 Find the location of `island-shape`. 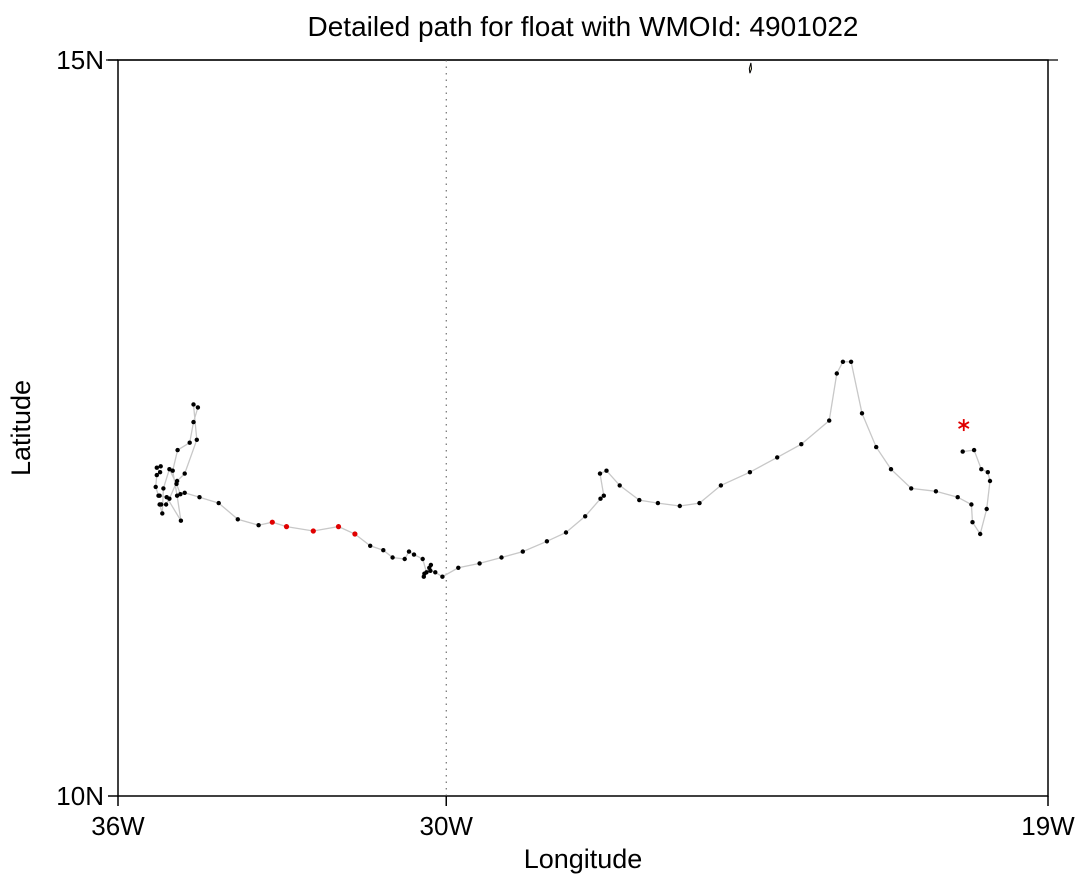

island-shape is located at coordinates (750, 68).